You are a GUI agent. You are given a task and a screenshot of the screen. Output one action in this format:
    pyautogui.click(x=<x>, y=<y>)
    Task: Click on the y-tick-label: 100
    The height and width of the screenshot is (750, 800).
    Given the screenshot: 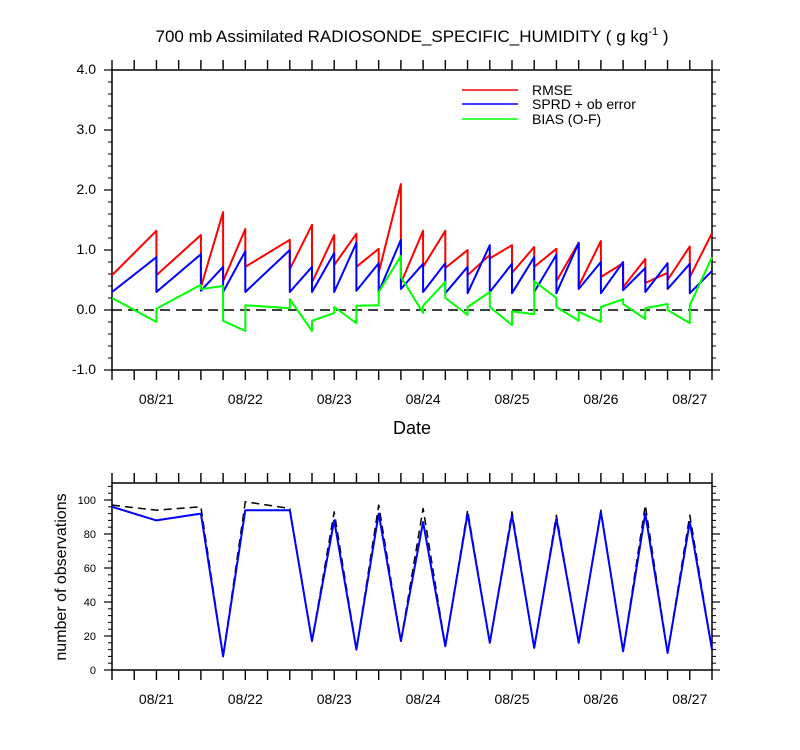 What is the action you would take?
    pyautogui.click(x=87, y=501)
    